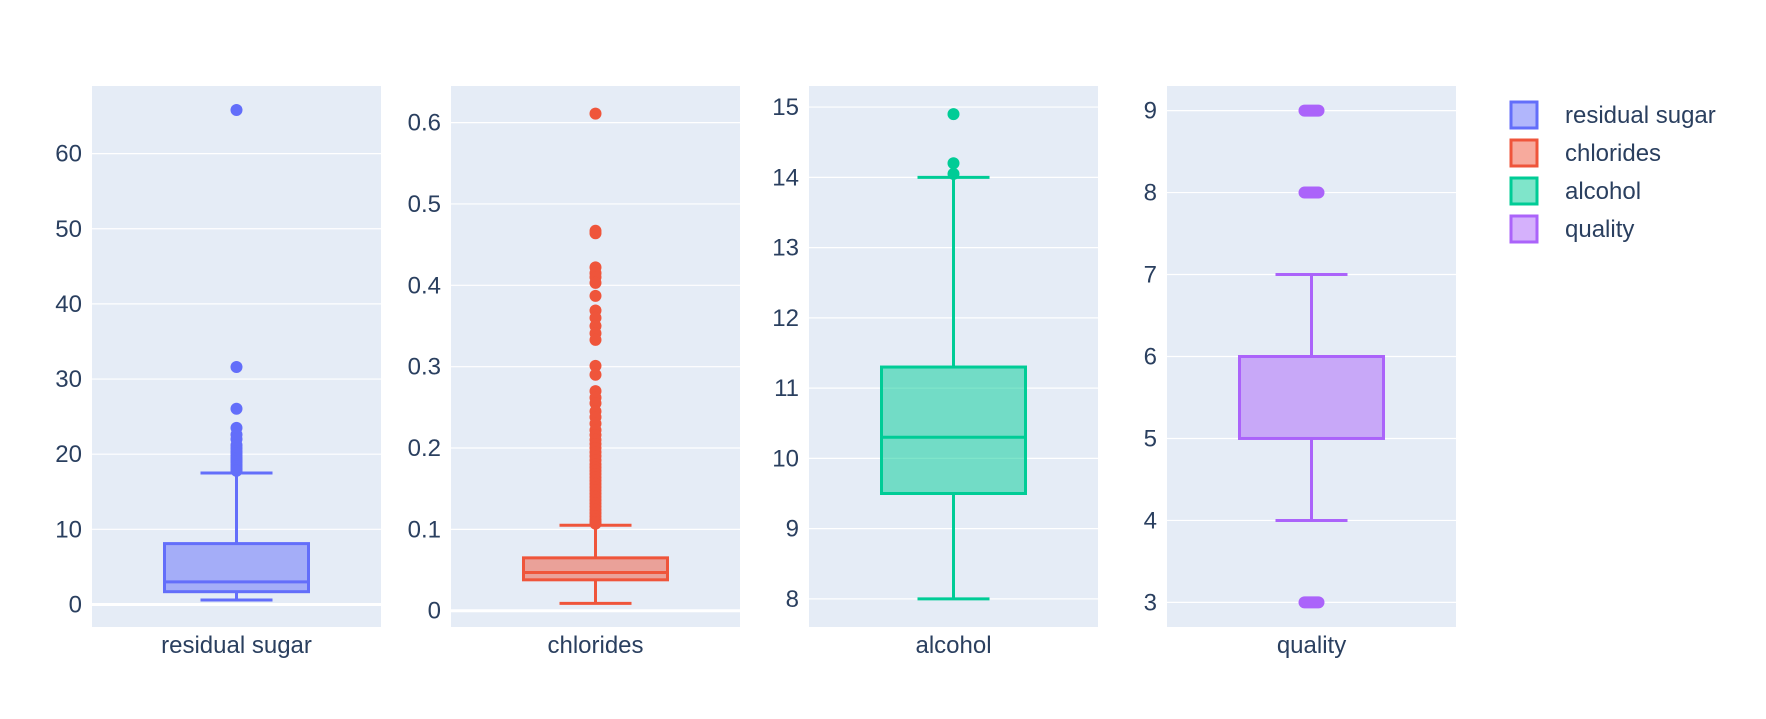 The image size is (1766, 719). I want to click on y-tick-label: 50, so click(68, 229).